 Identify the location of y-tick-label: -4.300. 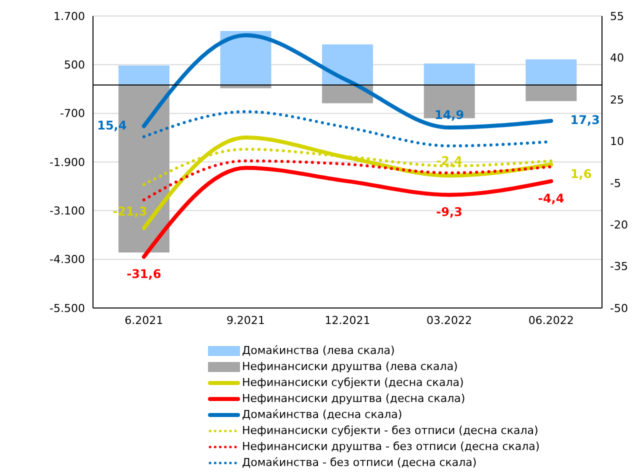
(67, 259).